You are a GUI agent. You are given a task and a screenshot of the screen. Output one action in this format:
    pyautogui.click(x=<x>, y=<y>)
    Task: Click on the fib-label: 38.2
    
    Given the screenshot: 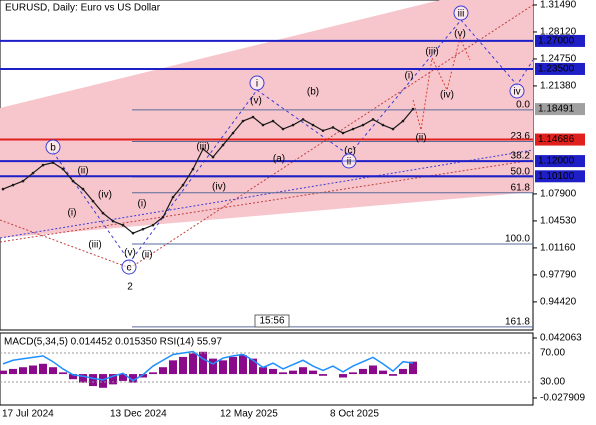 What is the action you would take?
    pyautogui.click(x=521, y=156)
    